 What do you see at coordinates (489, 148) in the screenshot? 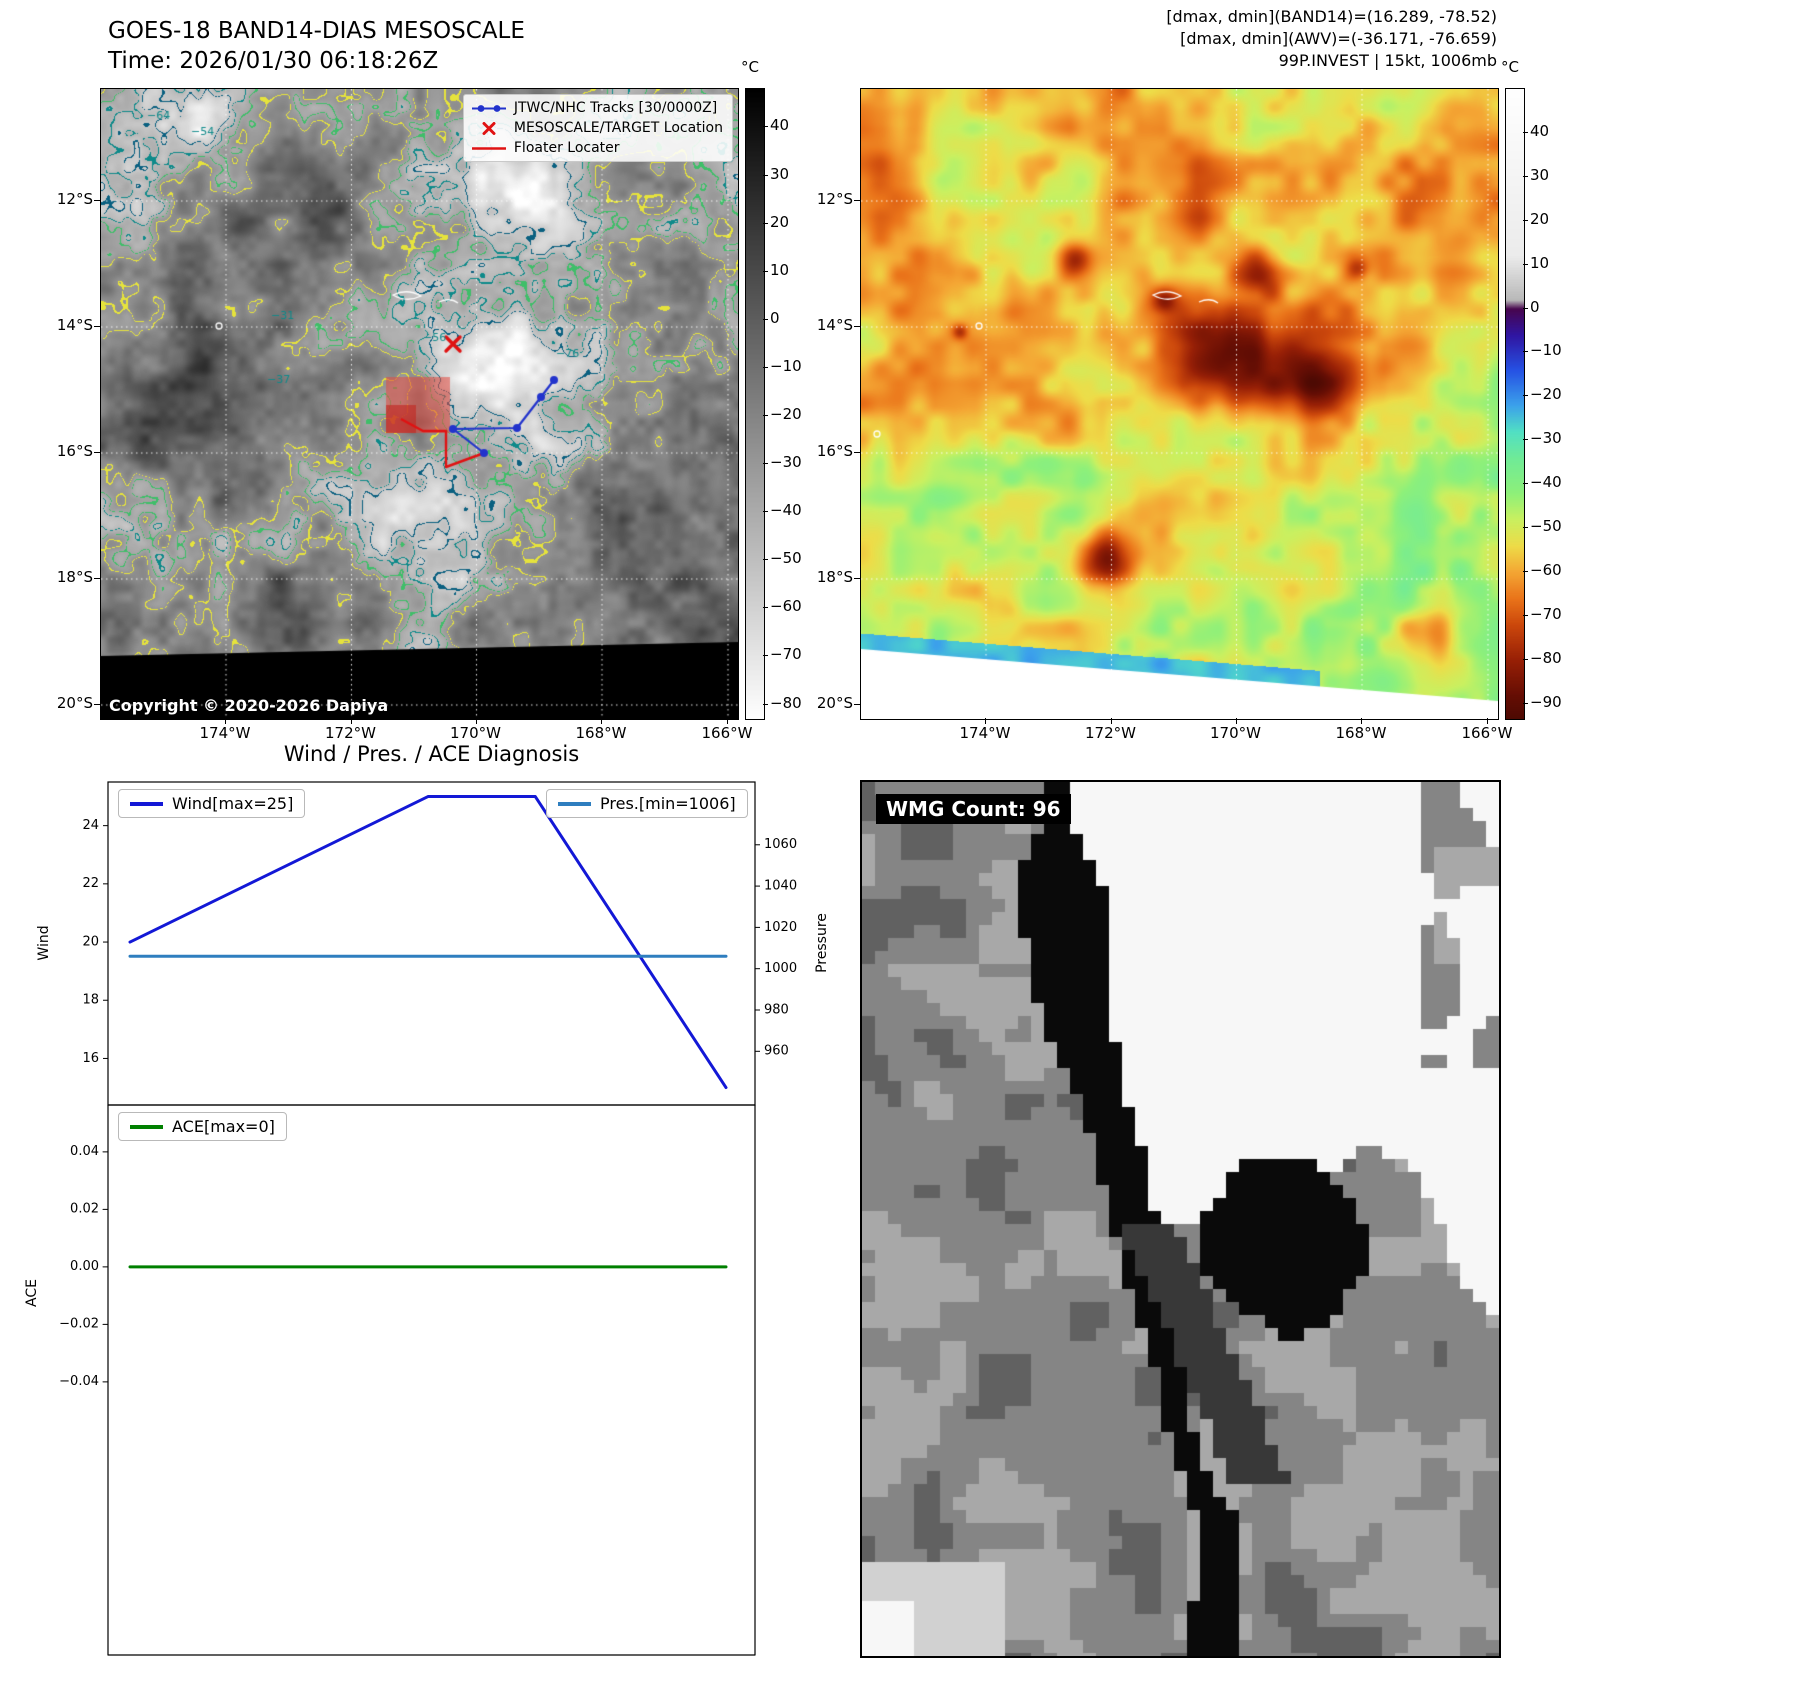
I see `floater-line-icon` at bounding box center [489, 148].